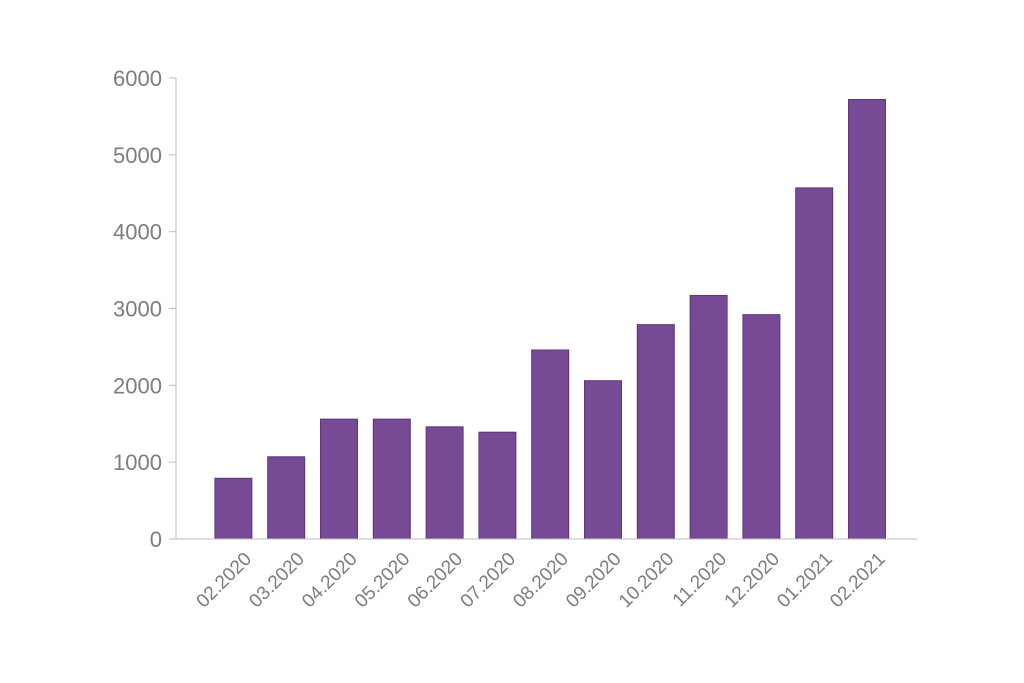 The height and width of the screenshot is (683, 1024). Describe the element at coordinates (435, 580) in the screenshot. I see `x-tick-label: 06.2020` at that location.